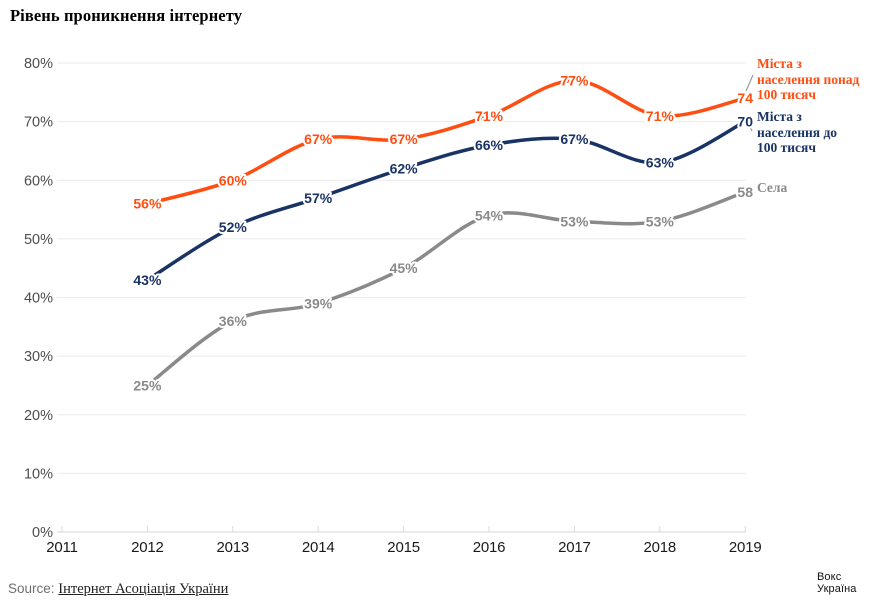  What do you see at coordinates (31, 588) in the screenshot?
I see `source-prefix: Source:` at bounding box center [31, 588].